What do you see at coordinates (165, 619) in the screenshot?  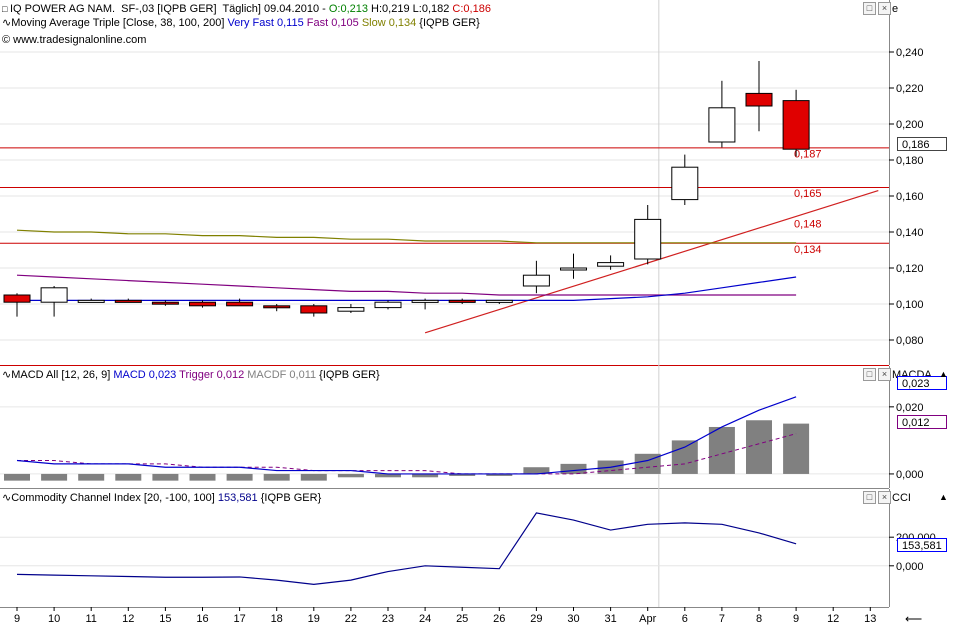 I see `x-axis-label: 15` at bounding box center [165, 619].